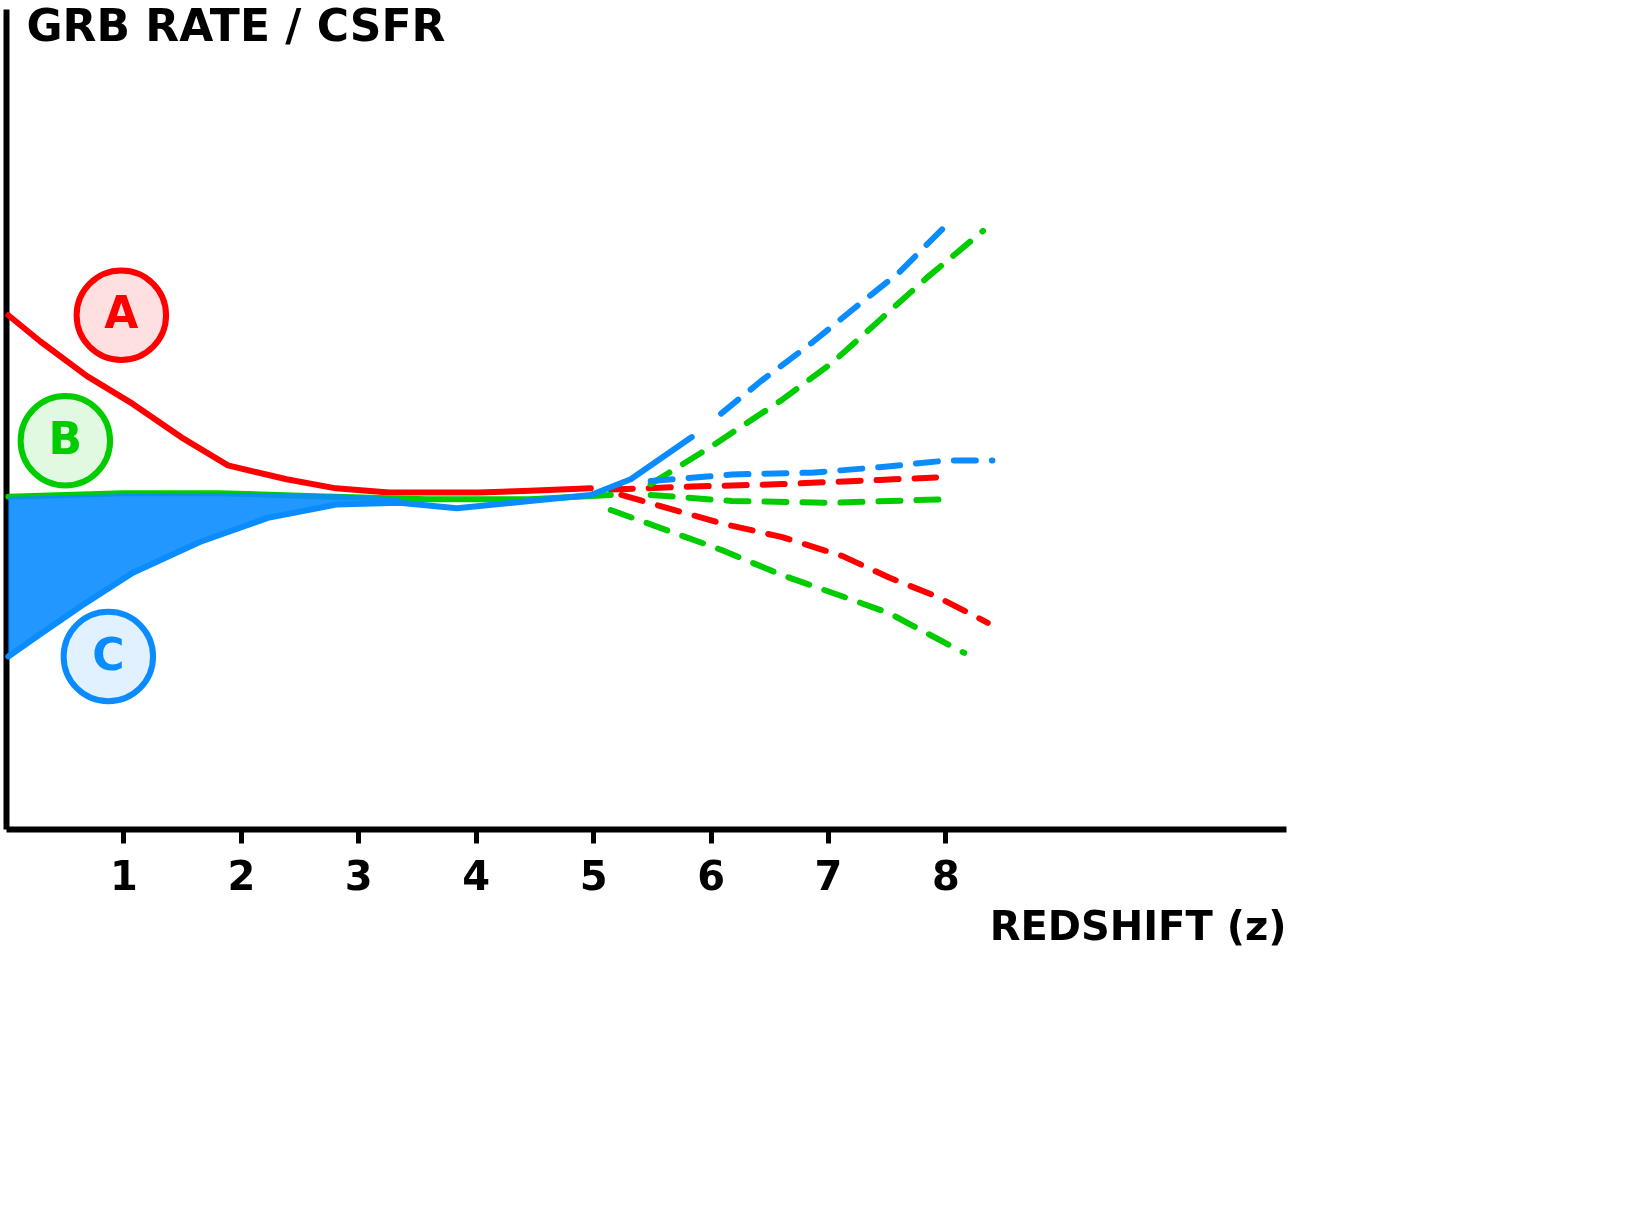  What do you see at coordinates (946, 875) in the screenshot?
I see `x-tick-label: 8` at bounding box center [946, 875].